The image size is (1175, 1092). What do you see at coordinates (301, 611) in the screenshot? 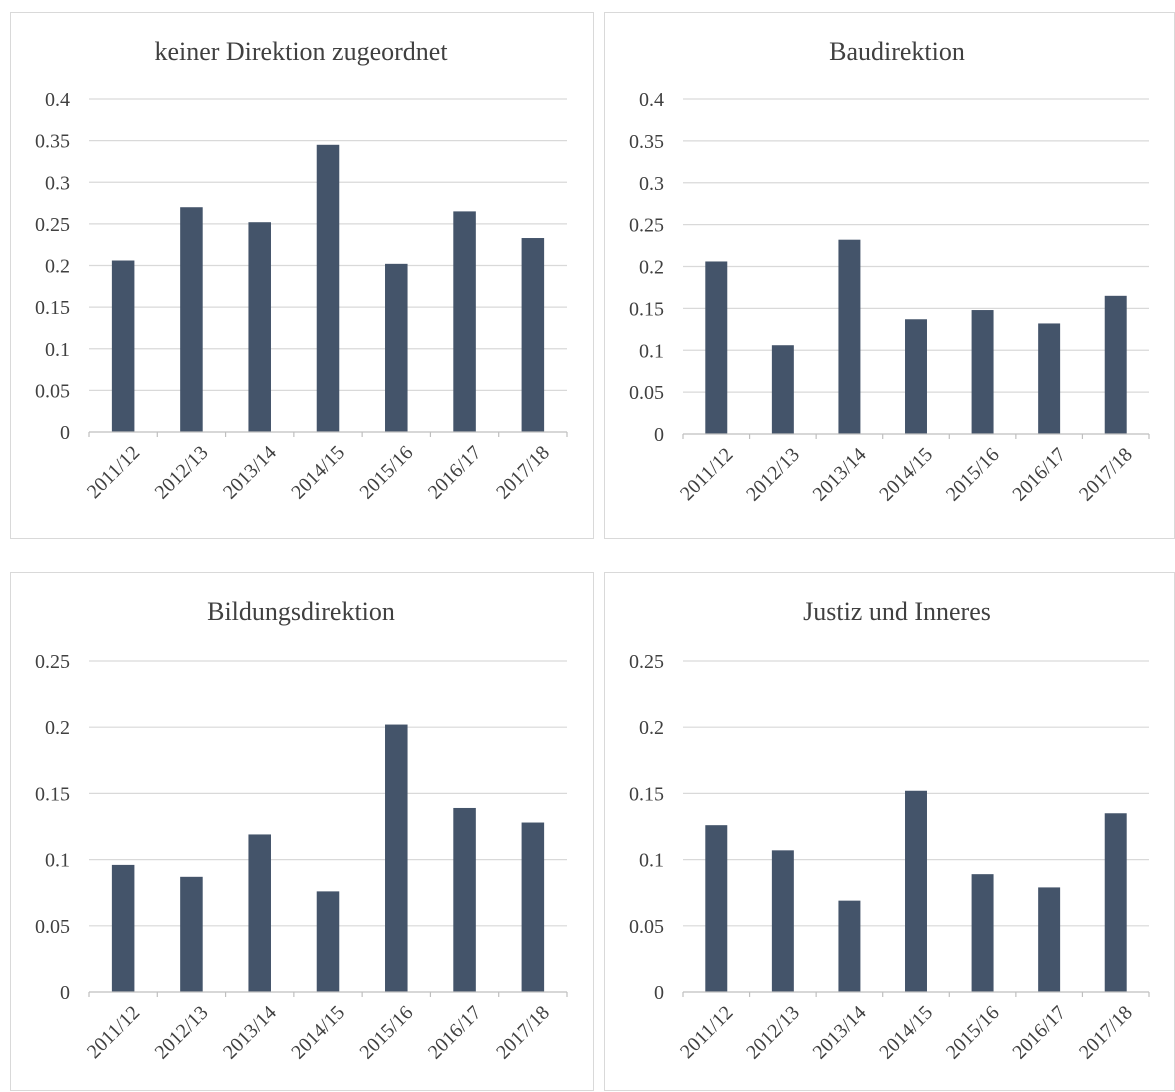
I see `chart-title: Bildungsdirektion` at bounding box center [301, 611].